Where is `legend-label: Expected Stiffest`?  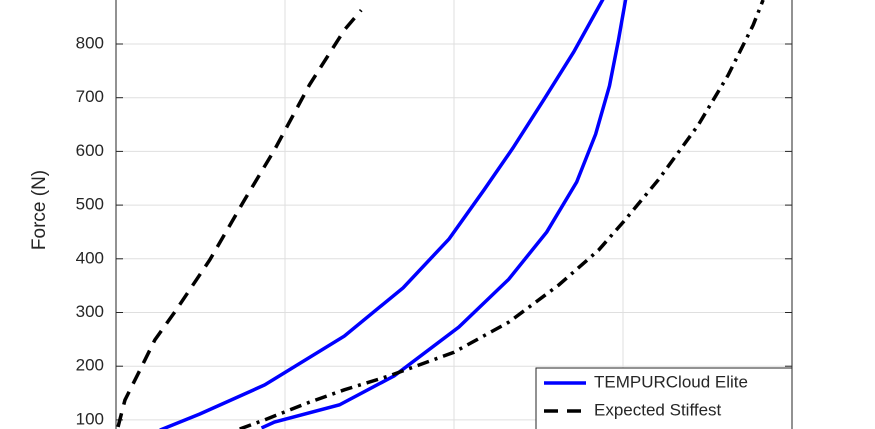
legend-label: Expected Stiffest is located at coordinates (658, 409).